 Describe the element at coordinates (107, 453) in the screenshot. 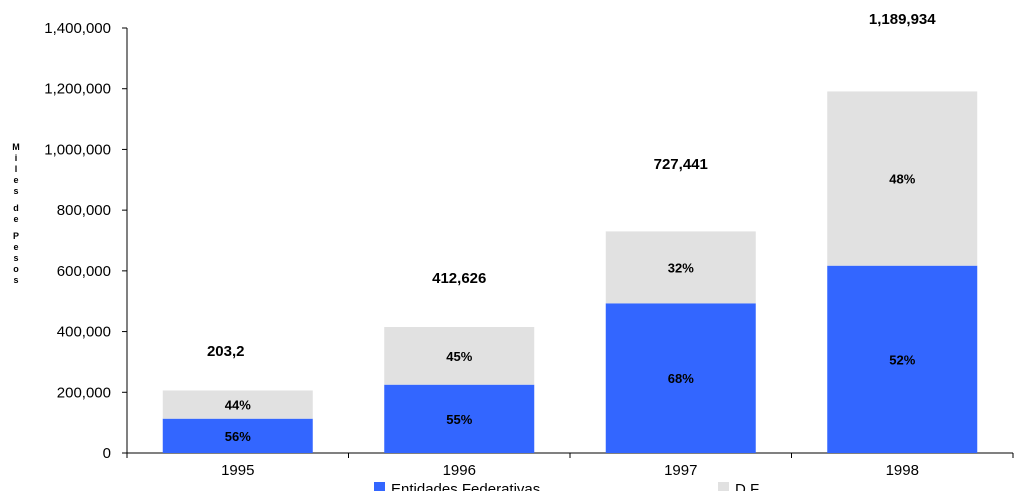

I see `y-tick-label: 0` at that location.